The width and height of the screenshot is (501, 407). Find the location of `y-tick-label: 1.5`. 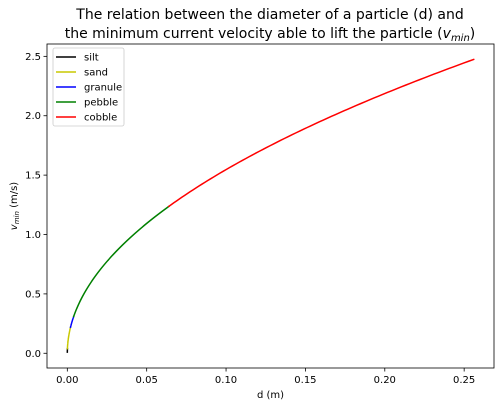

y-tick-label: 1.5 is located at coordinates (33, 176).